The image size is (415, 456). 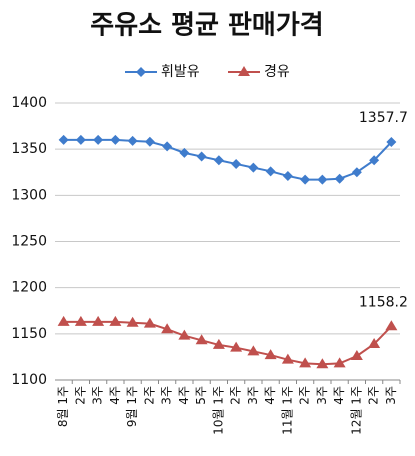 What do you see at coordinates (132, 406) in the screenshot?
I see `x-tick-label: 9월 1주` at bounding box center [132, 406].